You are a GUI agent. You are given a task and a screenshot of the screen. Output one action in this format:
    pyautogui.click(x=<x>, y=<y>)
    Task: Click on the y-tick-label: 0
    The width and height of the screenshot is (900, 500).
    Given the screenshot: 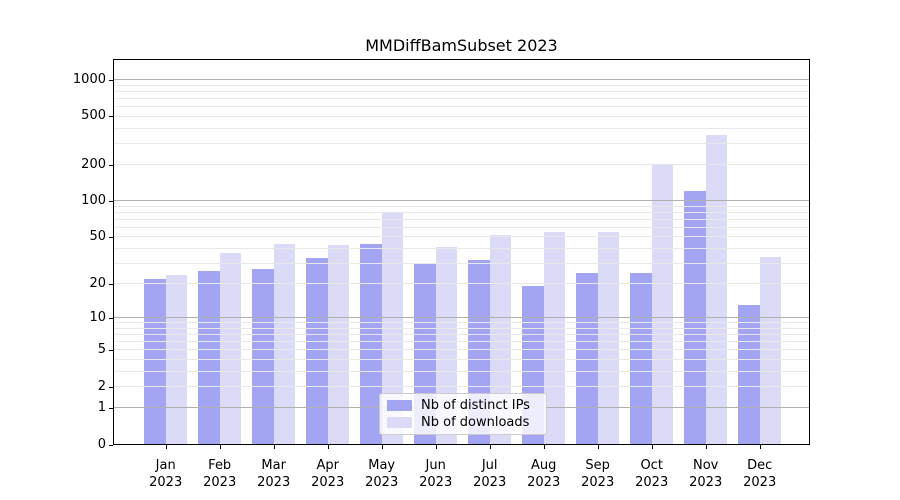 What is the action you would take?
    pyautogui.click(x=101, y=444)
    